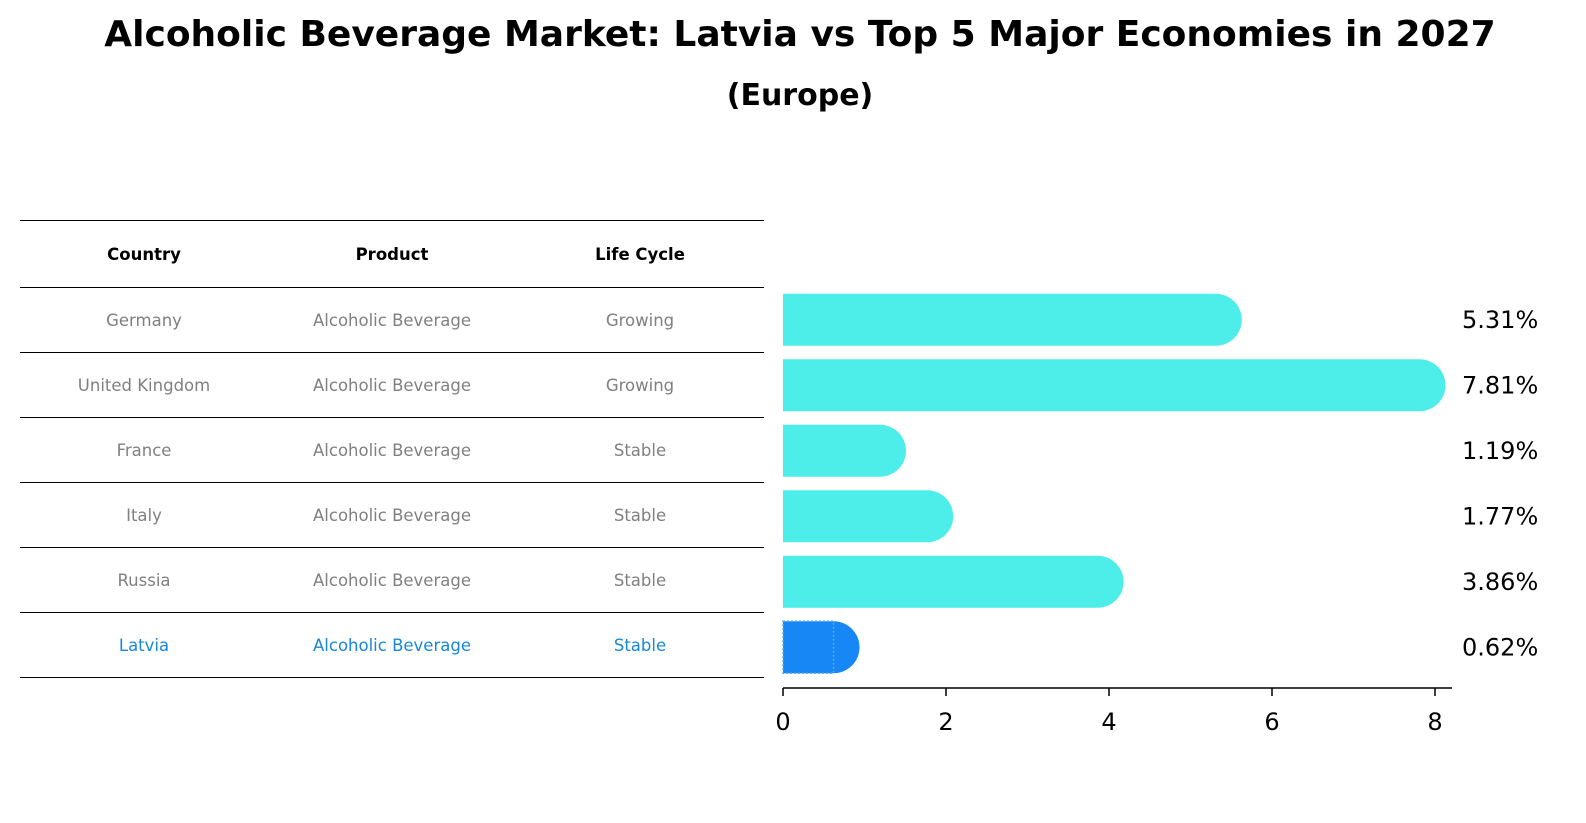 Image resolution: width=1586 pixels, height=823 pixels. What do you see at coordinates (1114, 385) in the screenshot?
I see `bar-united-kingdom` at bounding box center [1114, 385].